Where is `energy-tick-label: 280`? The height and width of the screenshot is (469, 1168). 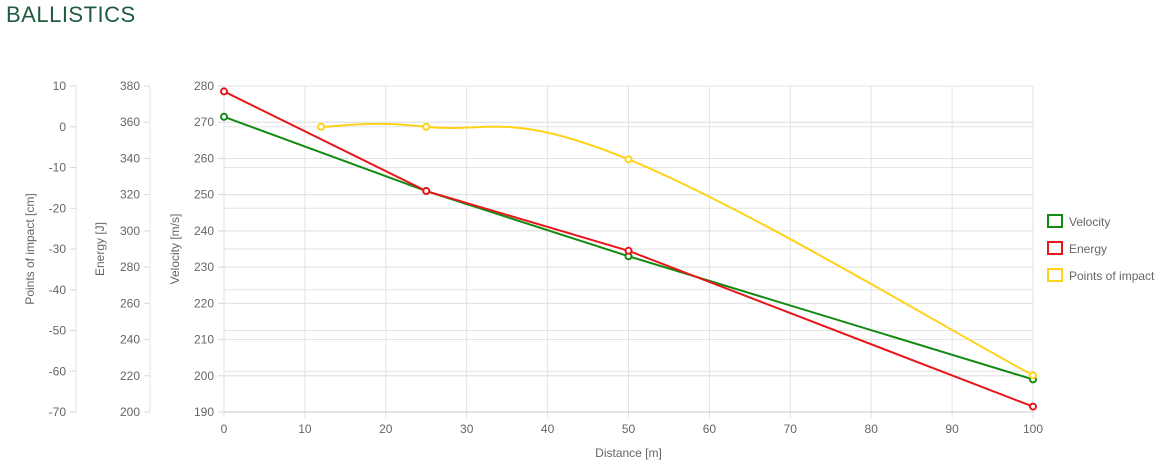
energy-tick-label: 280 is located at coordinates (130, 267).